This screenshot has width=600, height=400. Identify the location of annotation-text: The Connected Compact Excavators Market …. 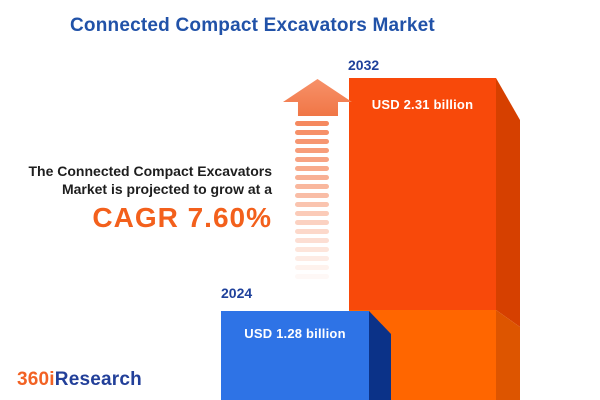
(136, 180).